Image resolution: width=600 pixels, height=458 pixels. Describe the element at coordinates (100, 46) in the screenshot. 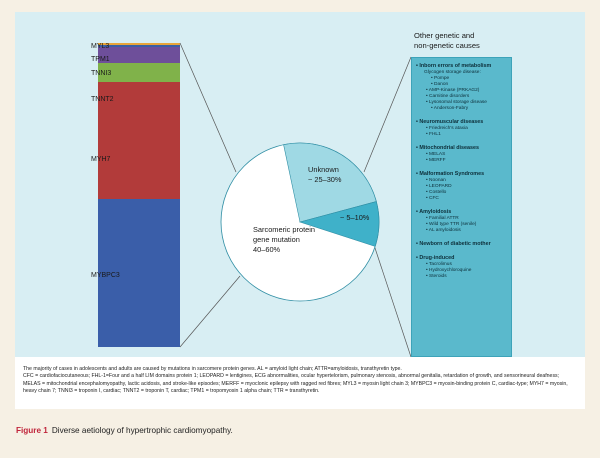

I see `gene-label-myl3: MYL3` at that location.